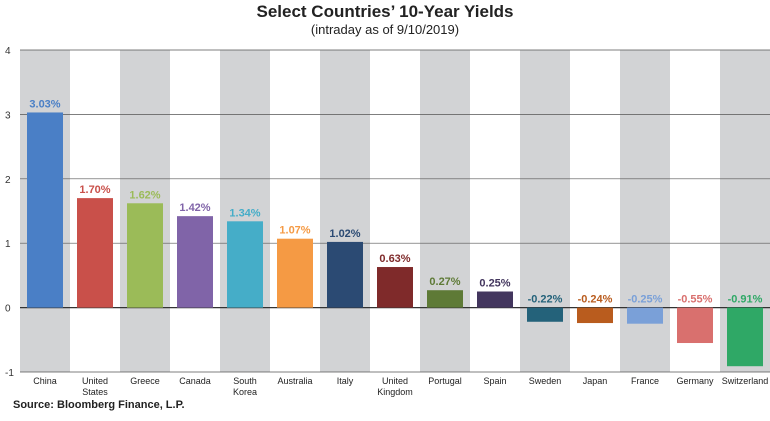  What do you see at coordinates (745, 381) in the screenshot?
I see `x-category-label: Switzerland` at bounding box center [745, 381].